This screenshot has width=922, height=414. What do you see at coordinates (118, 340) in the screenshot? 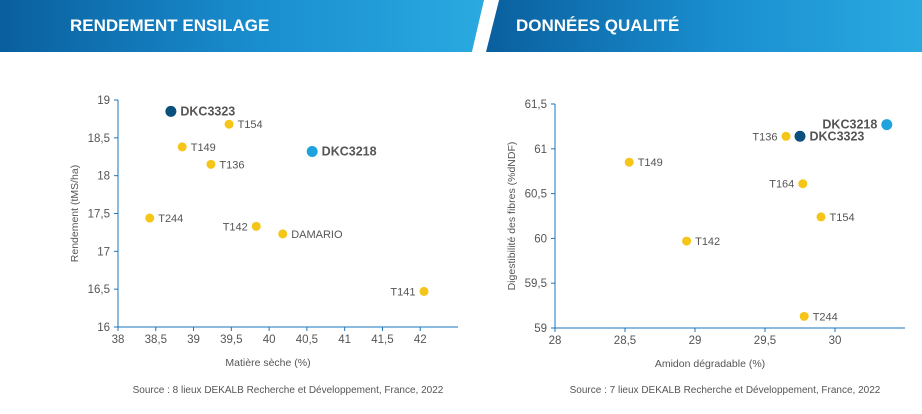
I see `x-tick-label: 38` at bounding box center [118, 340].